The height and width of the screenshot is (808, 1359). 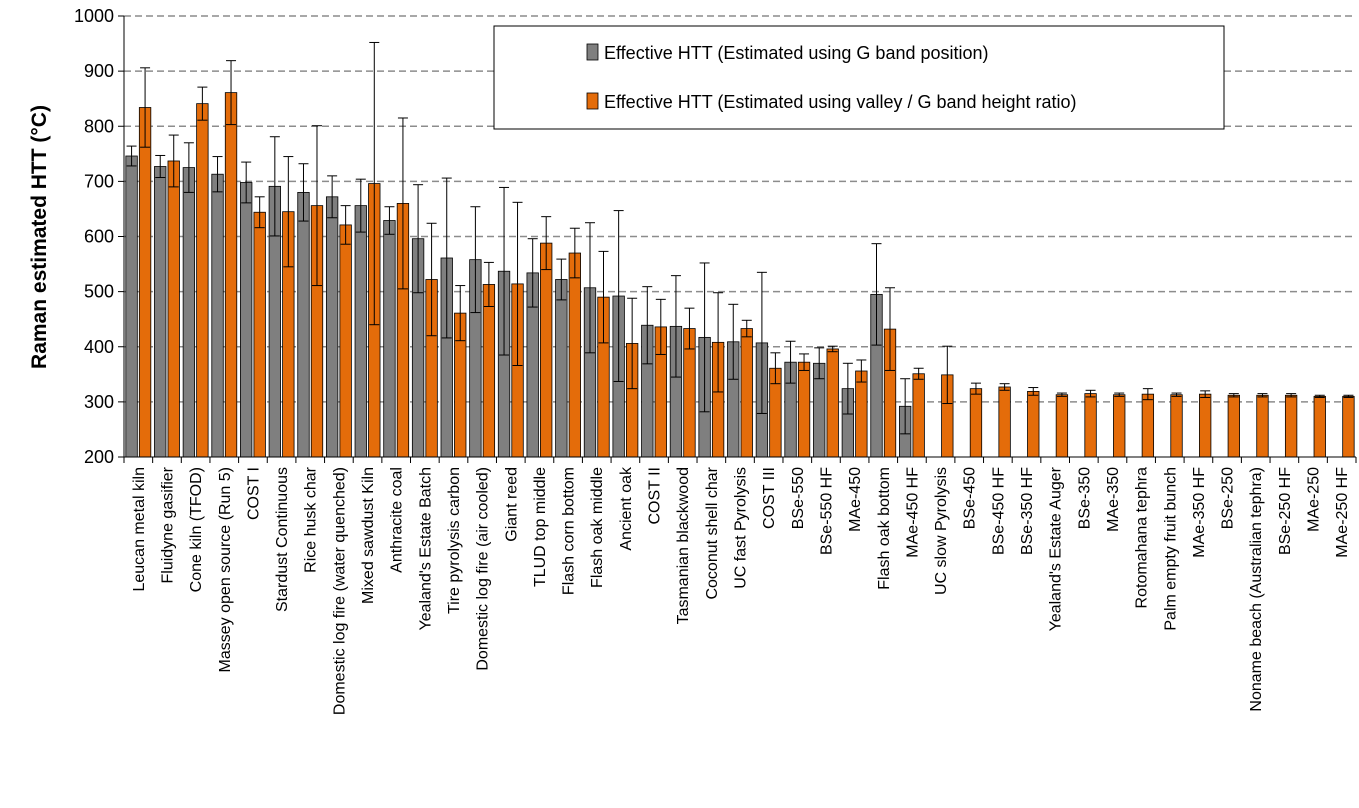 What do you see at coordinates (99, 181) in the screenshot?
I see `y-tick-label: 700` at bounding box center [99, 181].